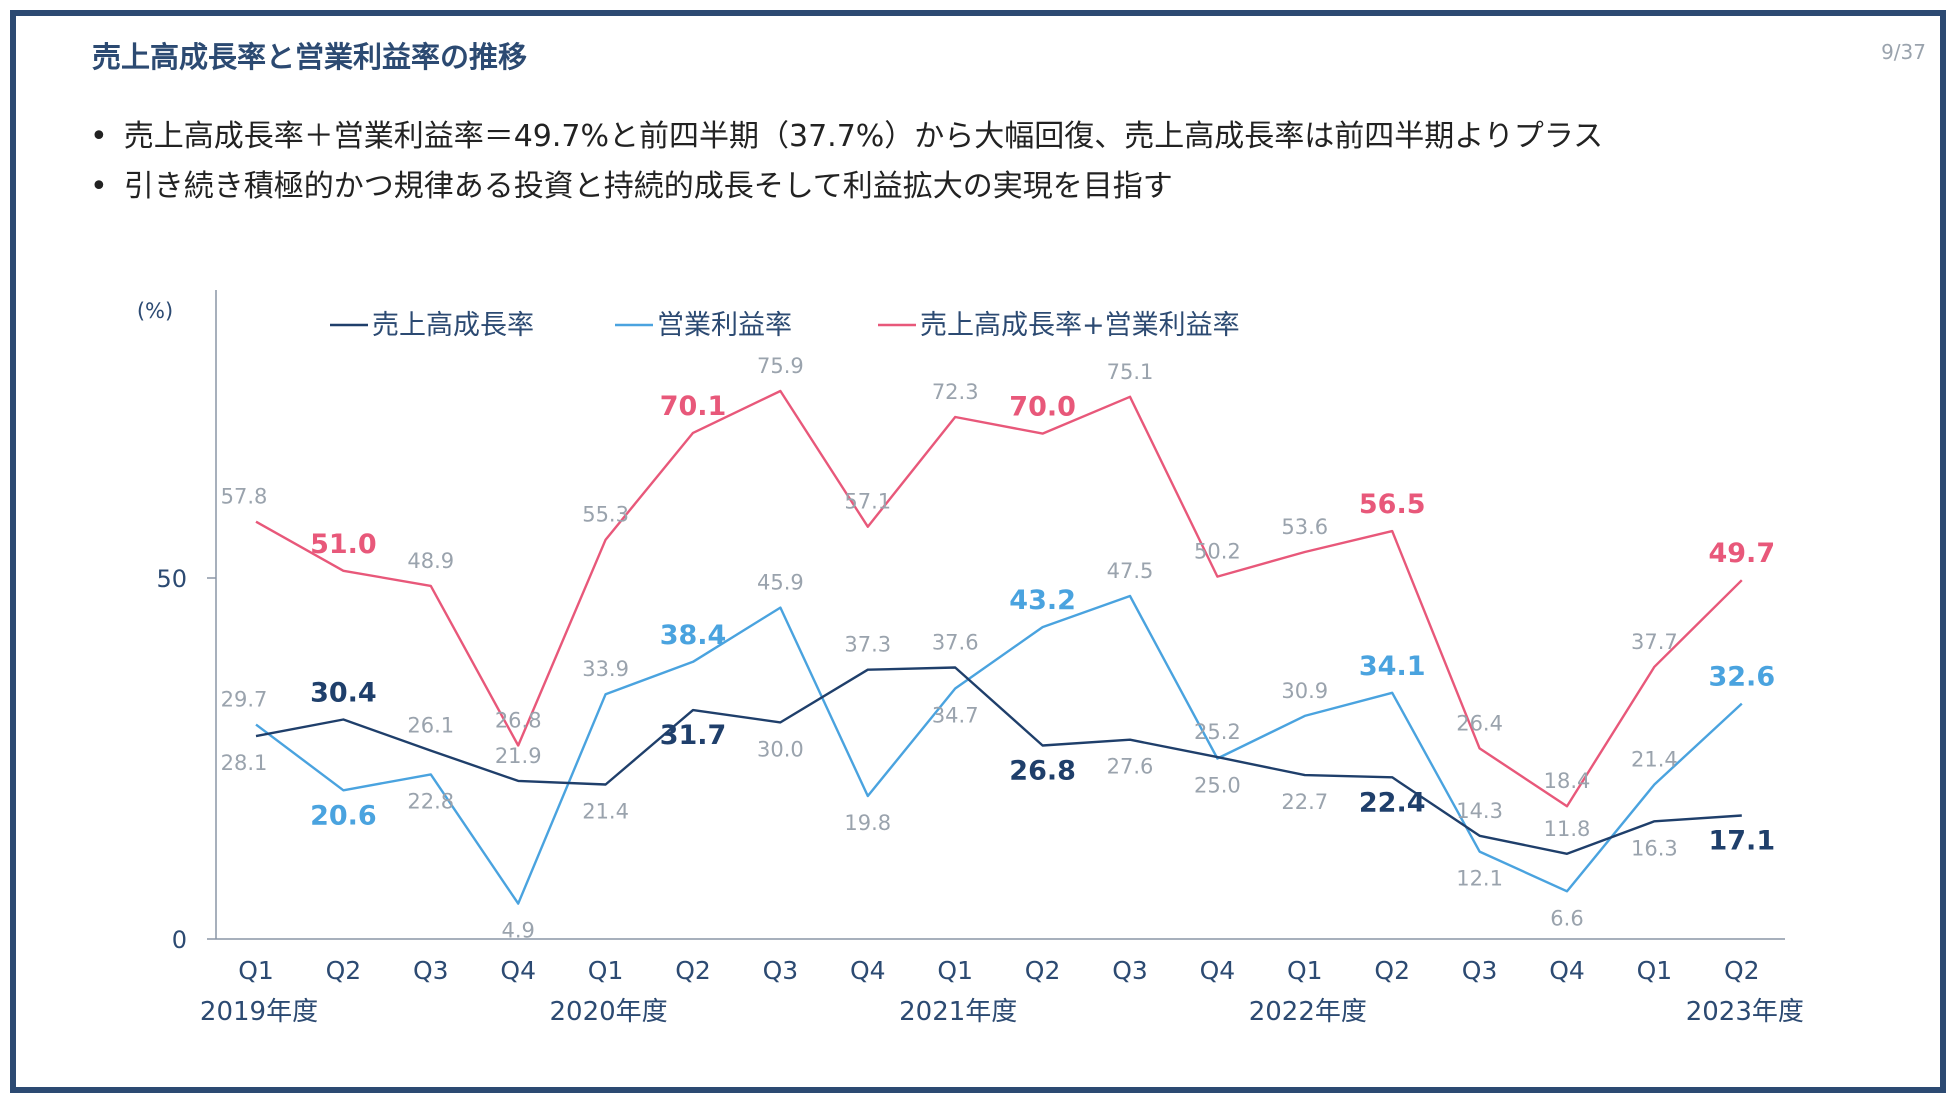 This screenshot has height=1097, width=1950. I want to click on data-label-margin: 12.1, so click(1479, 879).